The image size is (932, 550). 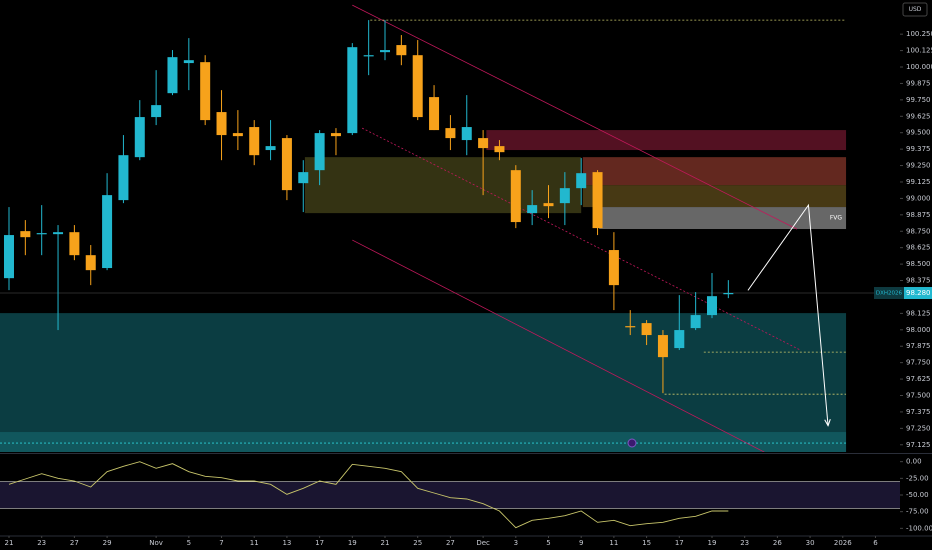 What do you see at coordinates (918, 83) in the screenshot?
I see `y-tick-label: 99.875` at bounding box center [918, 83].